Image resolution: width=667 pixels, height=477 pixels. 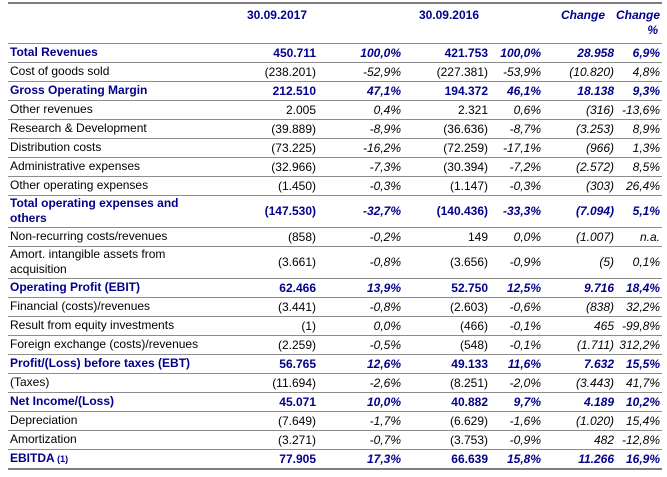 What do you see at coordinates (638, 15) in the screenshot?
I see `header-change-pct-word: Change` at bounding box center [638, 15].